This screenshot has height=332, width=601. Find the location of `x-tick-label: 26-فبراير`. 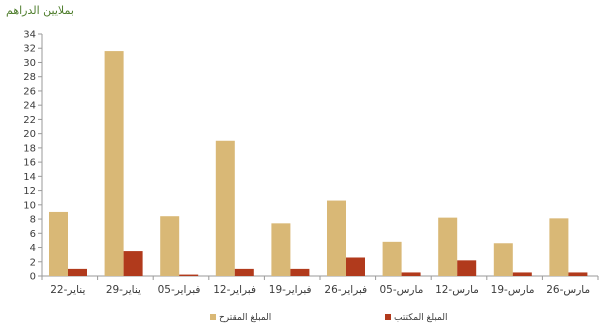

x-tick-label: 26-فبراير is located at coordinates (345, 290).